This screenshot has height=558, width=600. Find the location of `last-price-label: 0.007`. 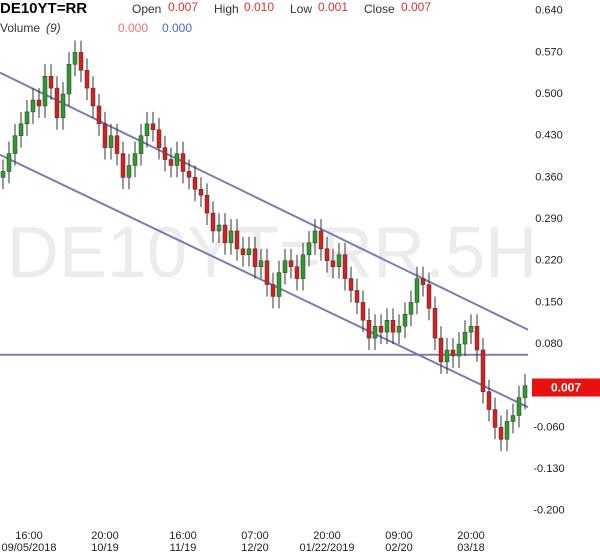

last-price-label: 0.007 is located at coordinates (566, 388).